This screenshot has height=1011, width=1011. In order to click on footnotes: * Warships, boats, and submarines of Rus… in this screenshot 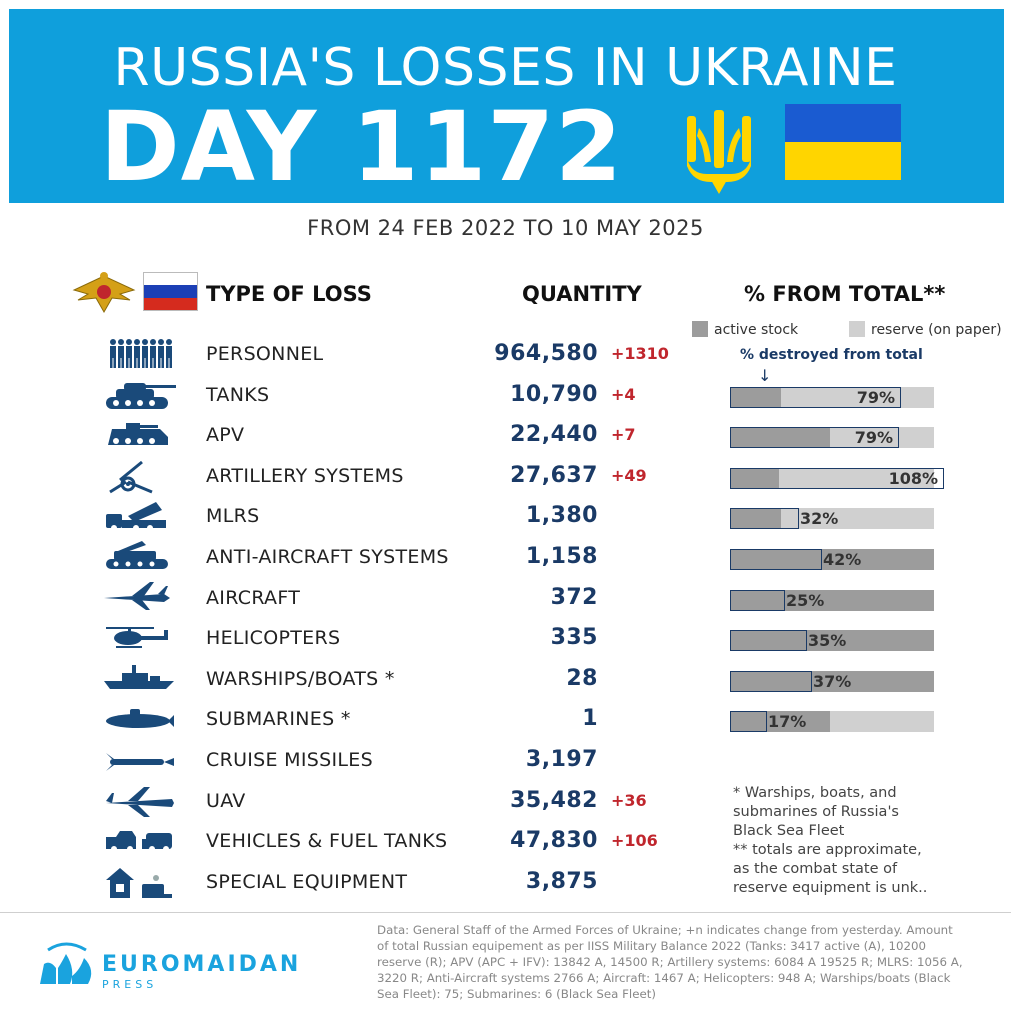, I will do `click(858, 841)`.